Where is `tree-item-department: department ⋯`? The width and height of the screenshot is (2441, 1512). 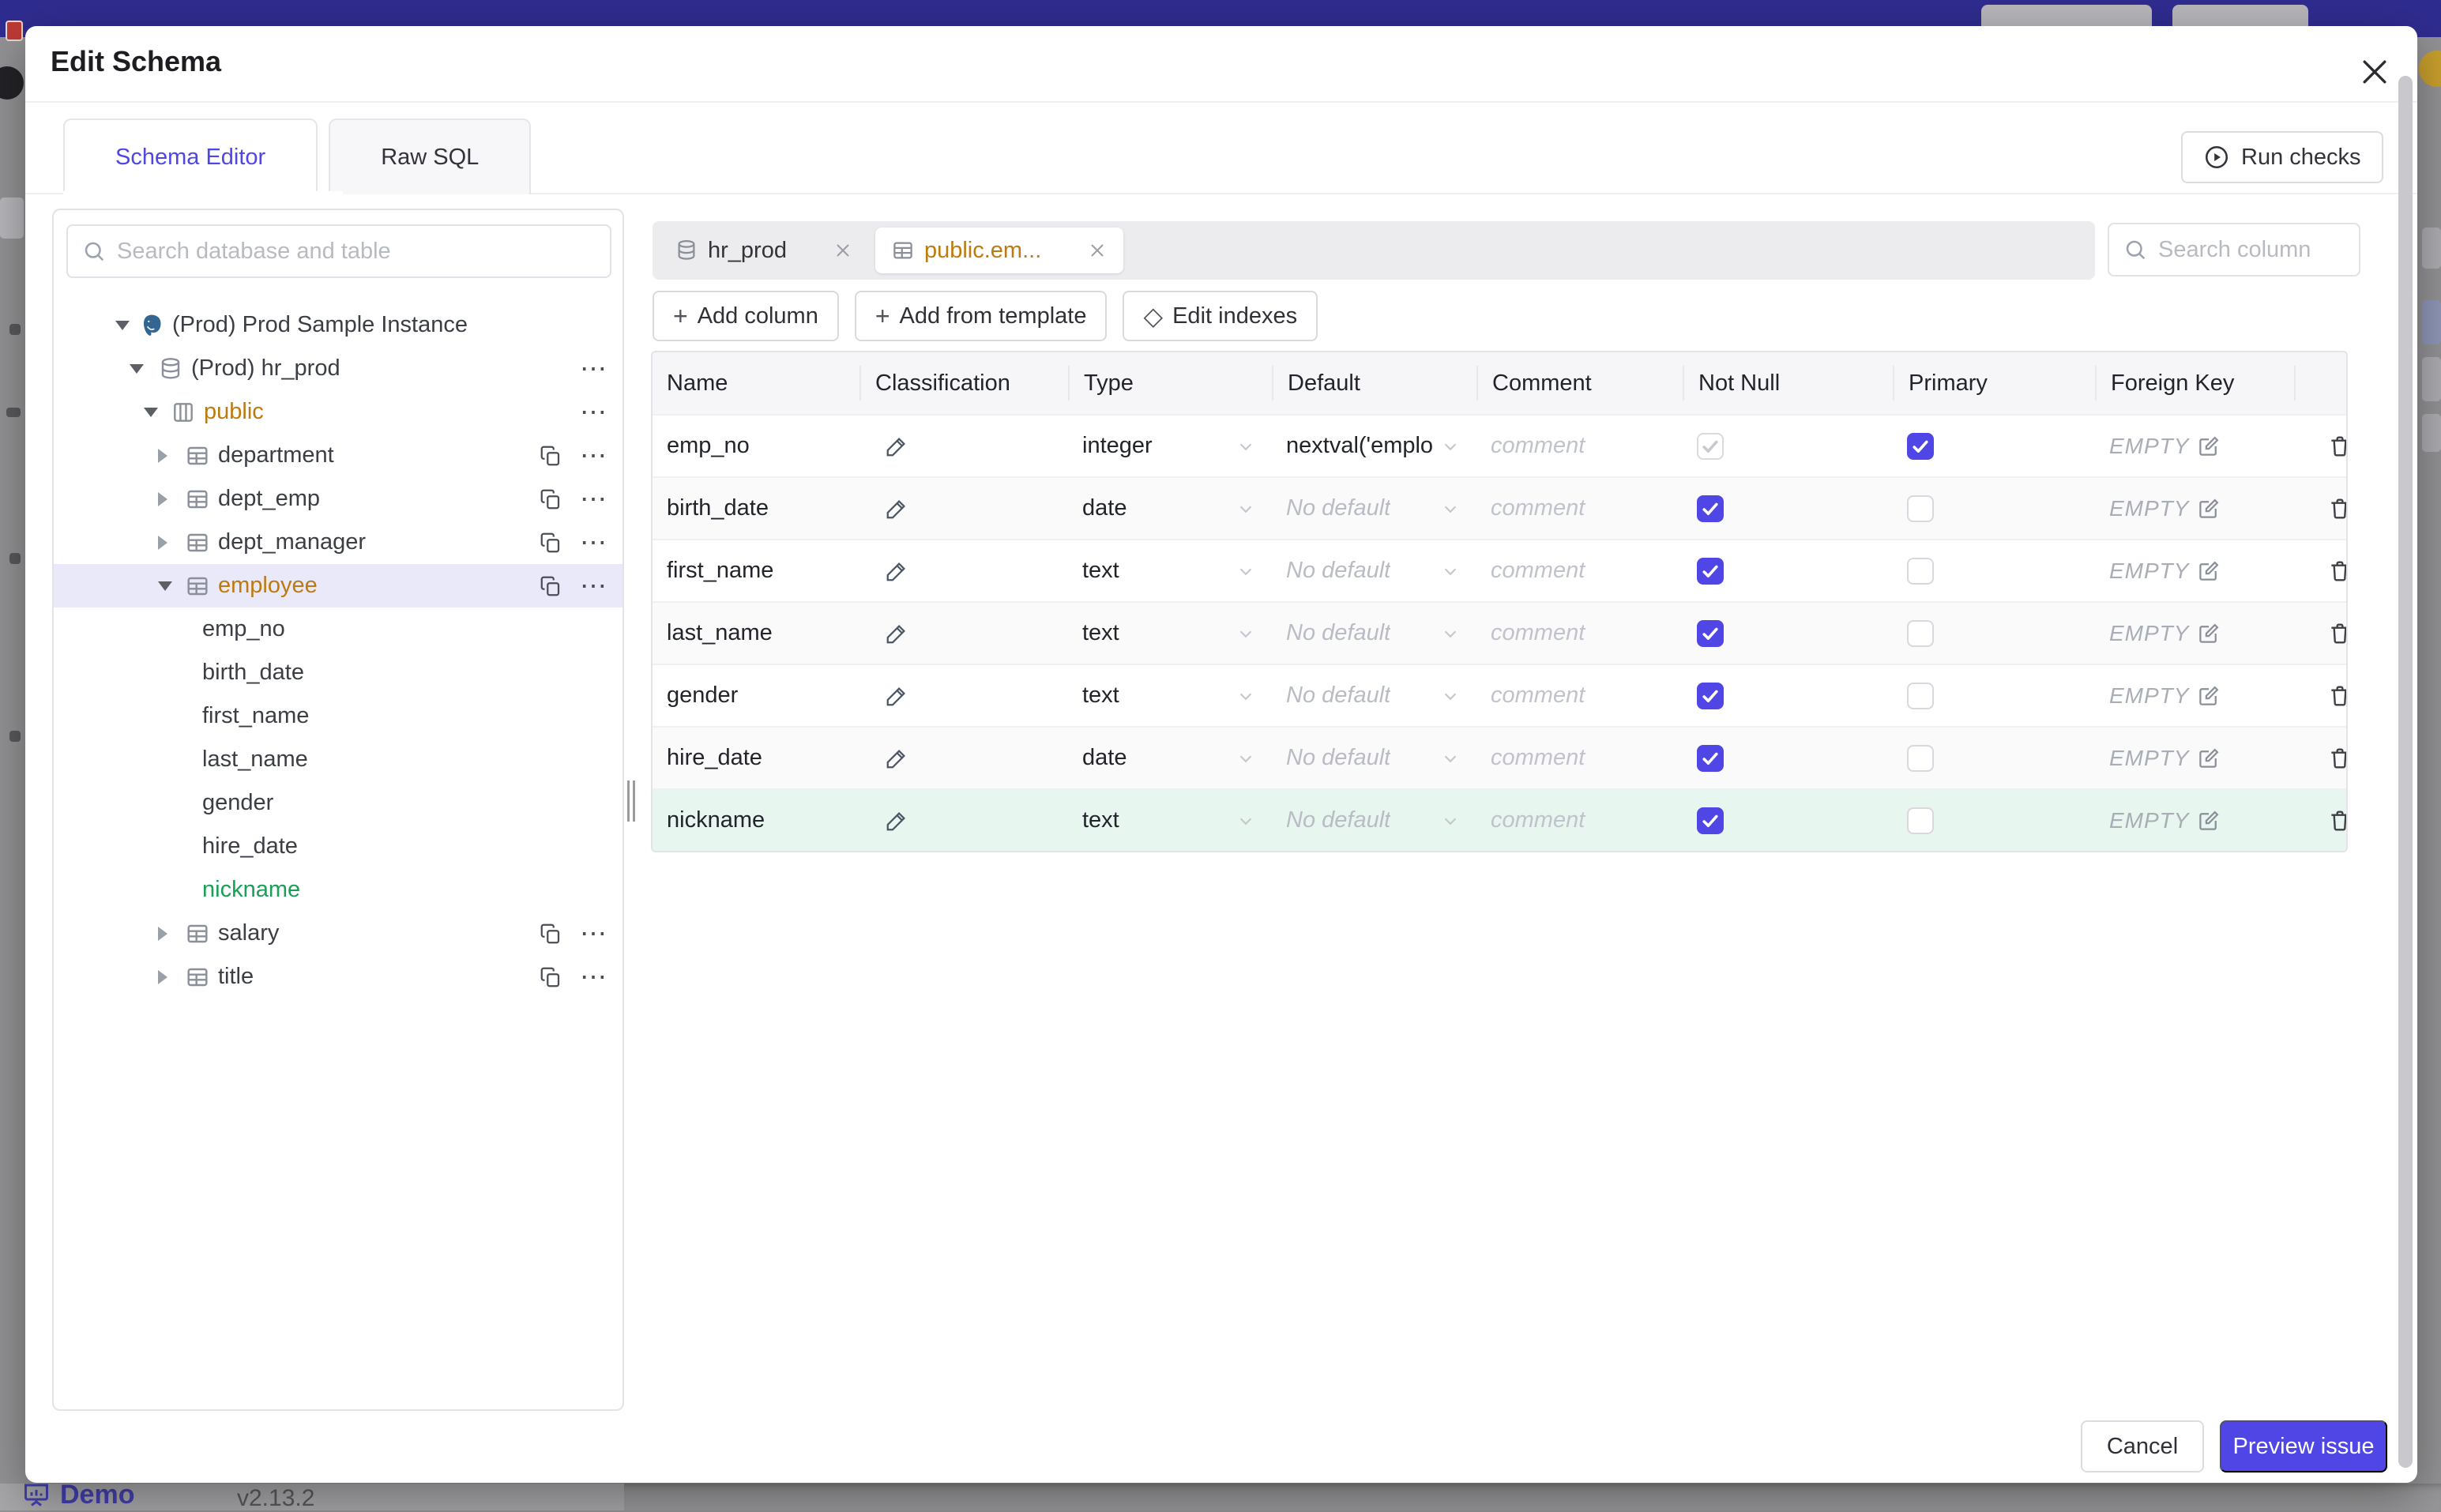 tree-item-department: department ⋯ is located at coordinates (338, 455).